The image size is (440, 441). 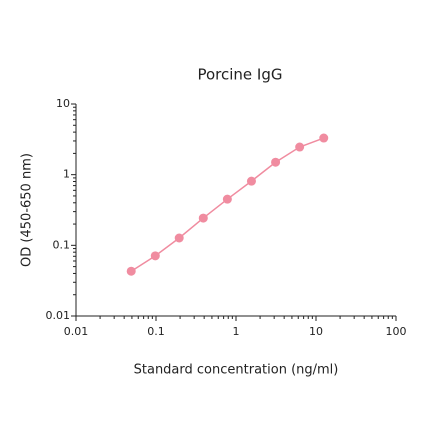 What do you see at coordinates (156, 331) in the screenshot?
I see `x-tick-label: 0.1` at bounding box center [156, 331].